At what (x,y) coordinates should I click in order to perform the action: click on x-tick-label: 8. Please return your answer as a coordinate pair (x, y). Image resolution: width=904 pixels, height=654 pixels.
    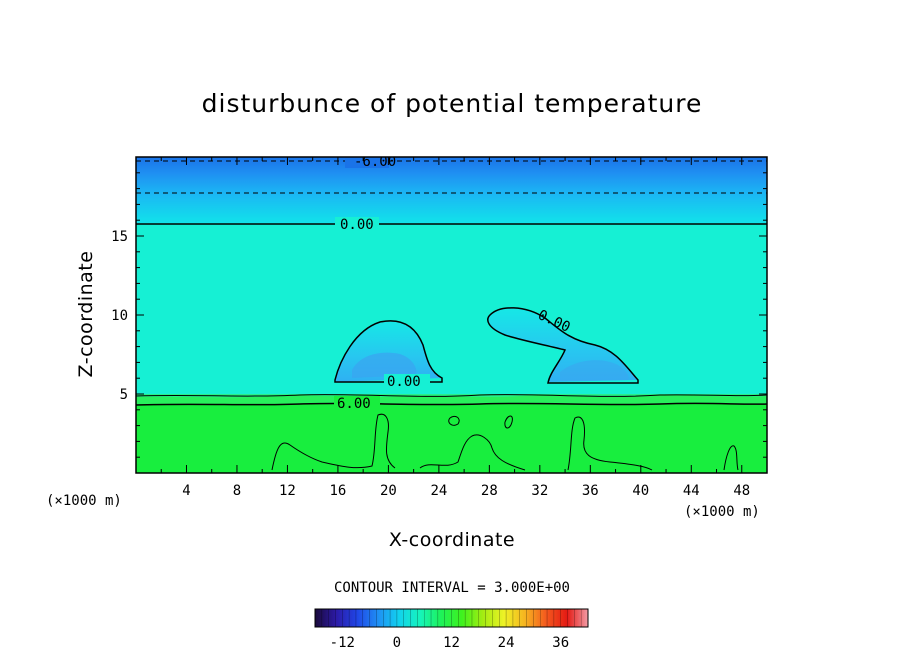
    Looking at the image, I should click on (237, 491).